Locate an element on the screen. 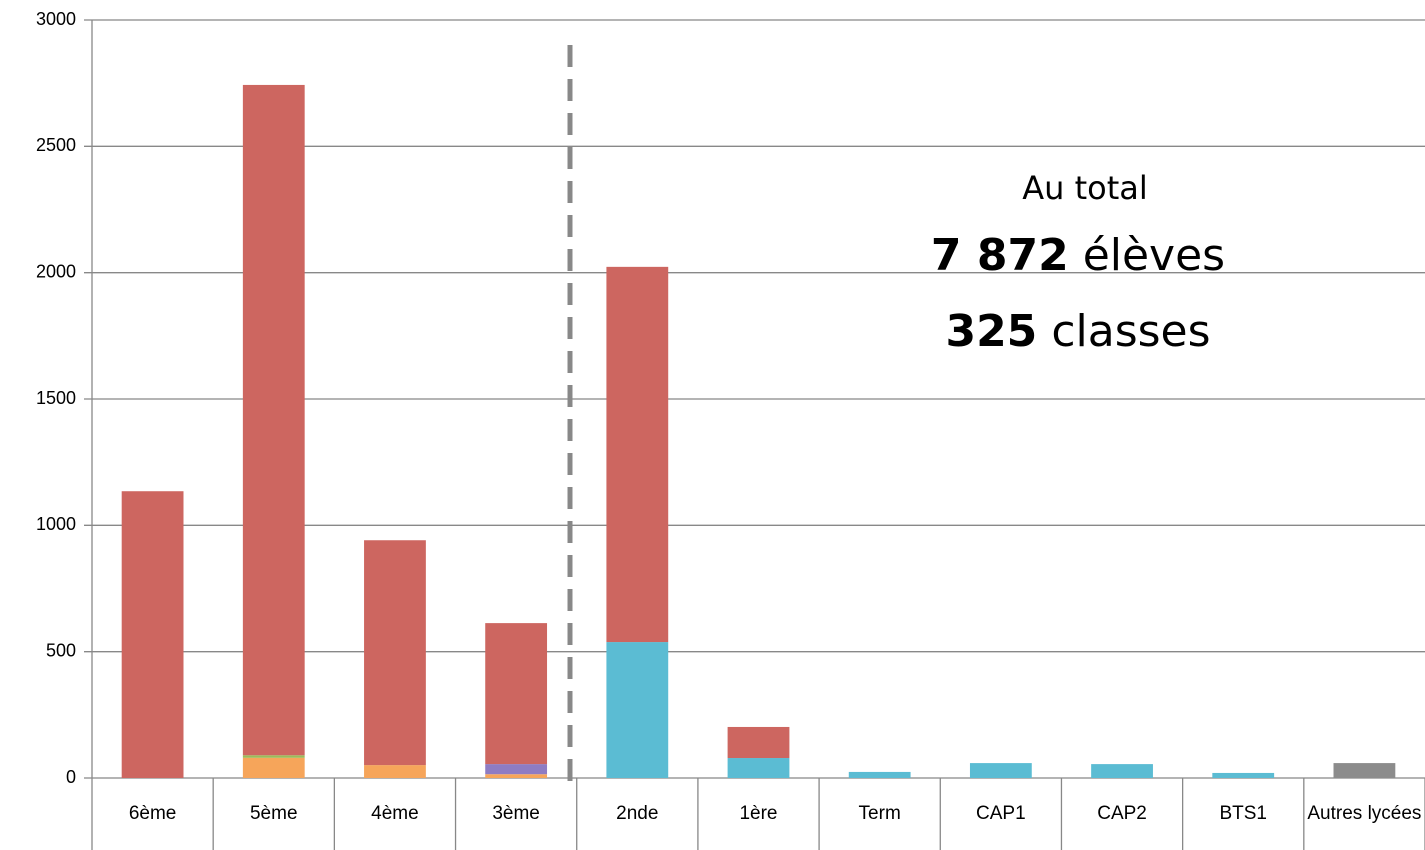  x-tick-label: Term is located at coordinates (879, 813).